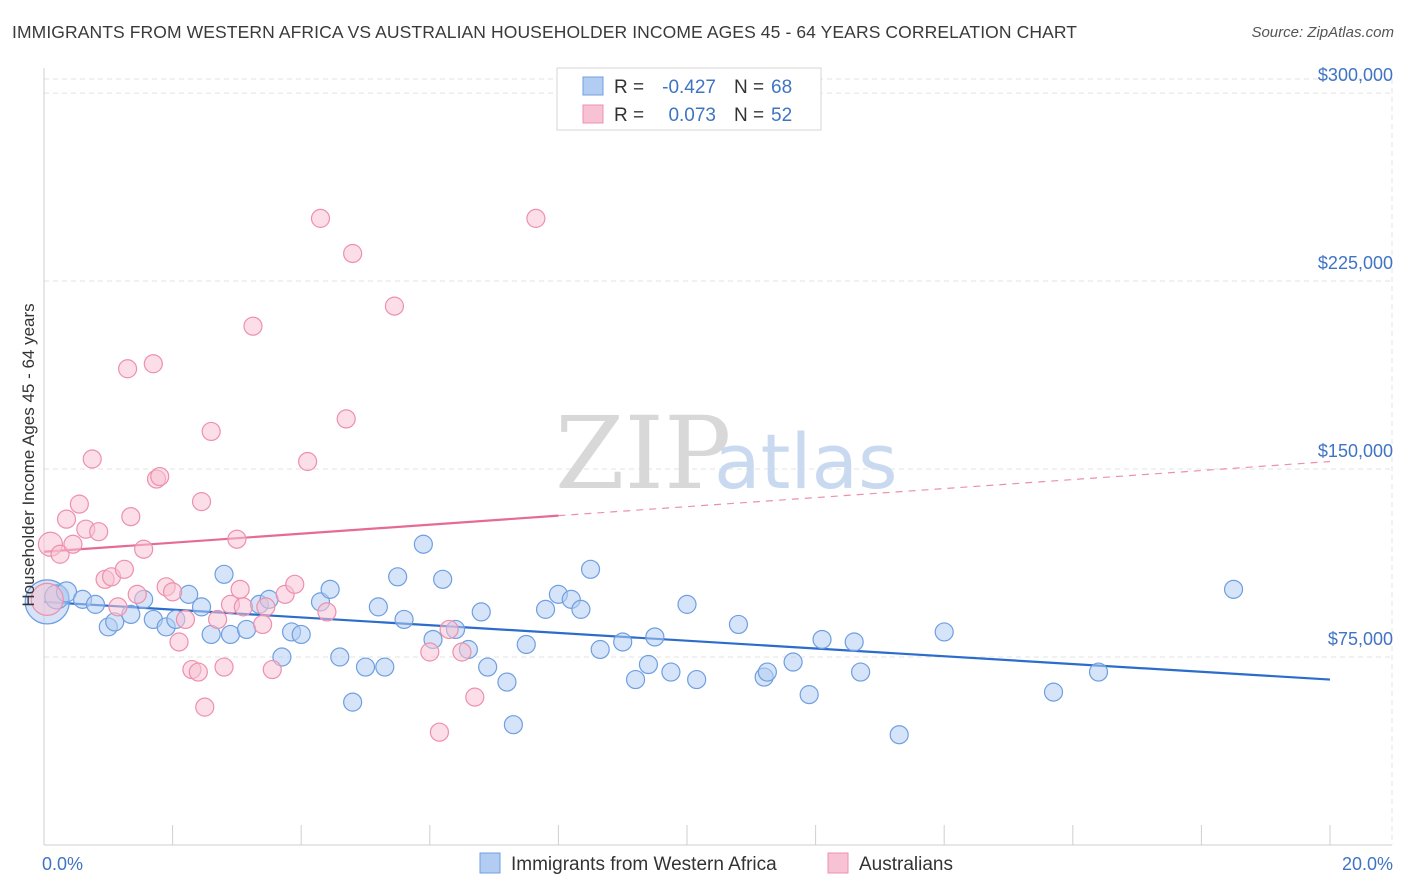 The image size is (1406, 892). I want to click on legend-rows: R = -0.427 N = 68 R = 0.073 N = 52, so click(687, 101).